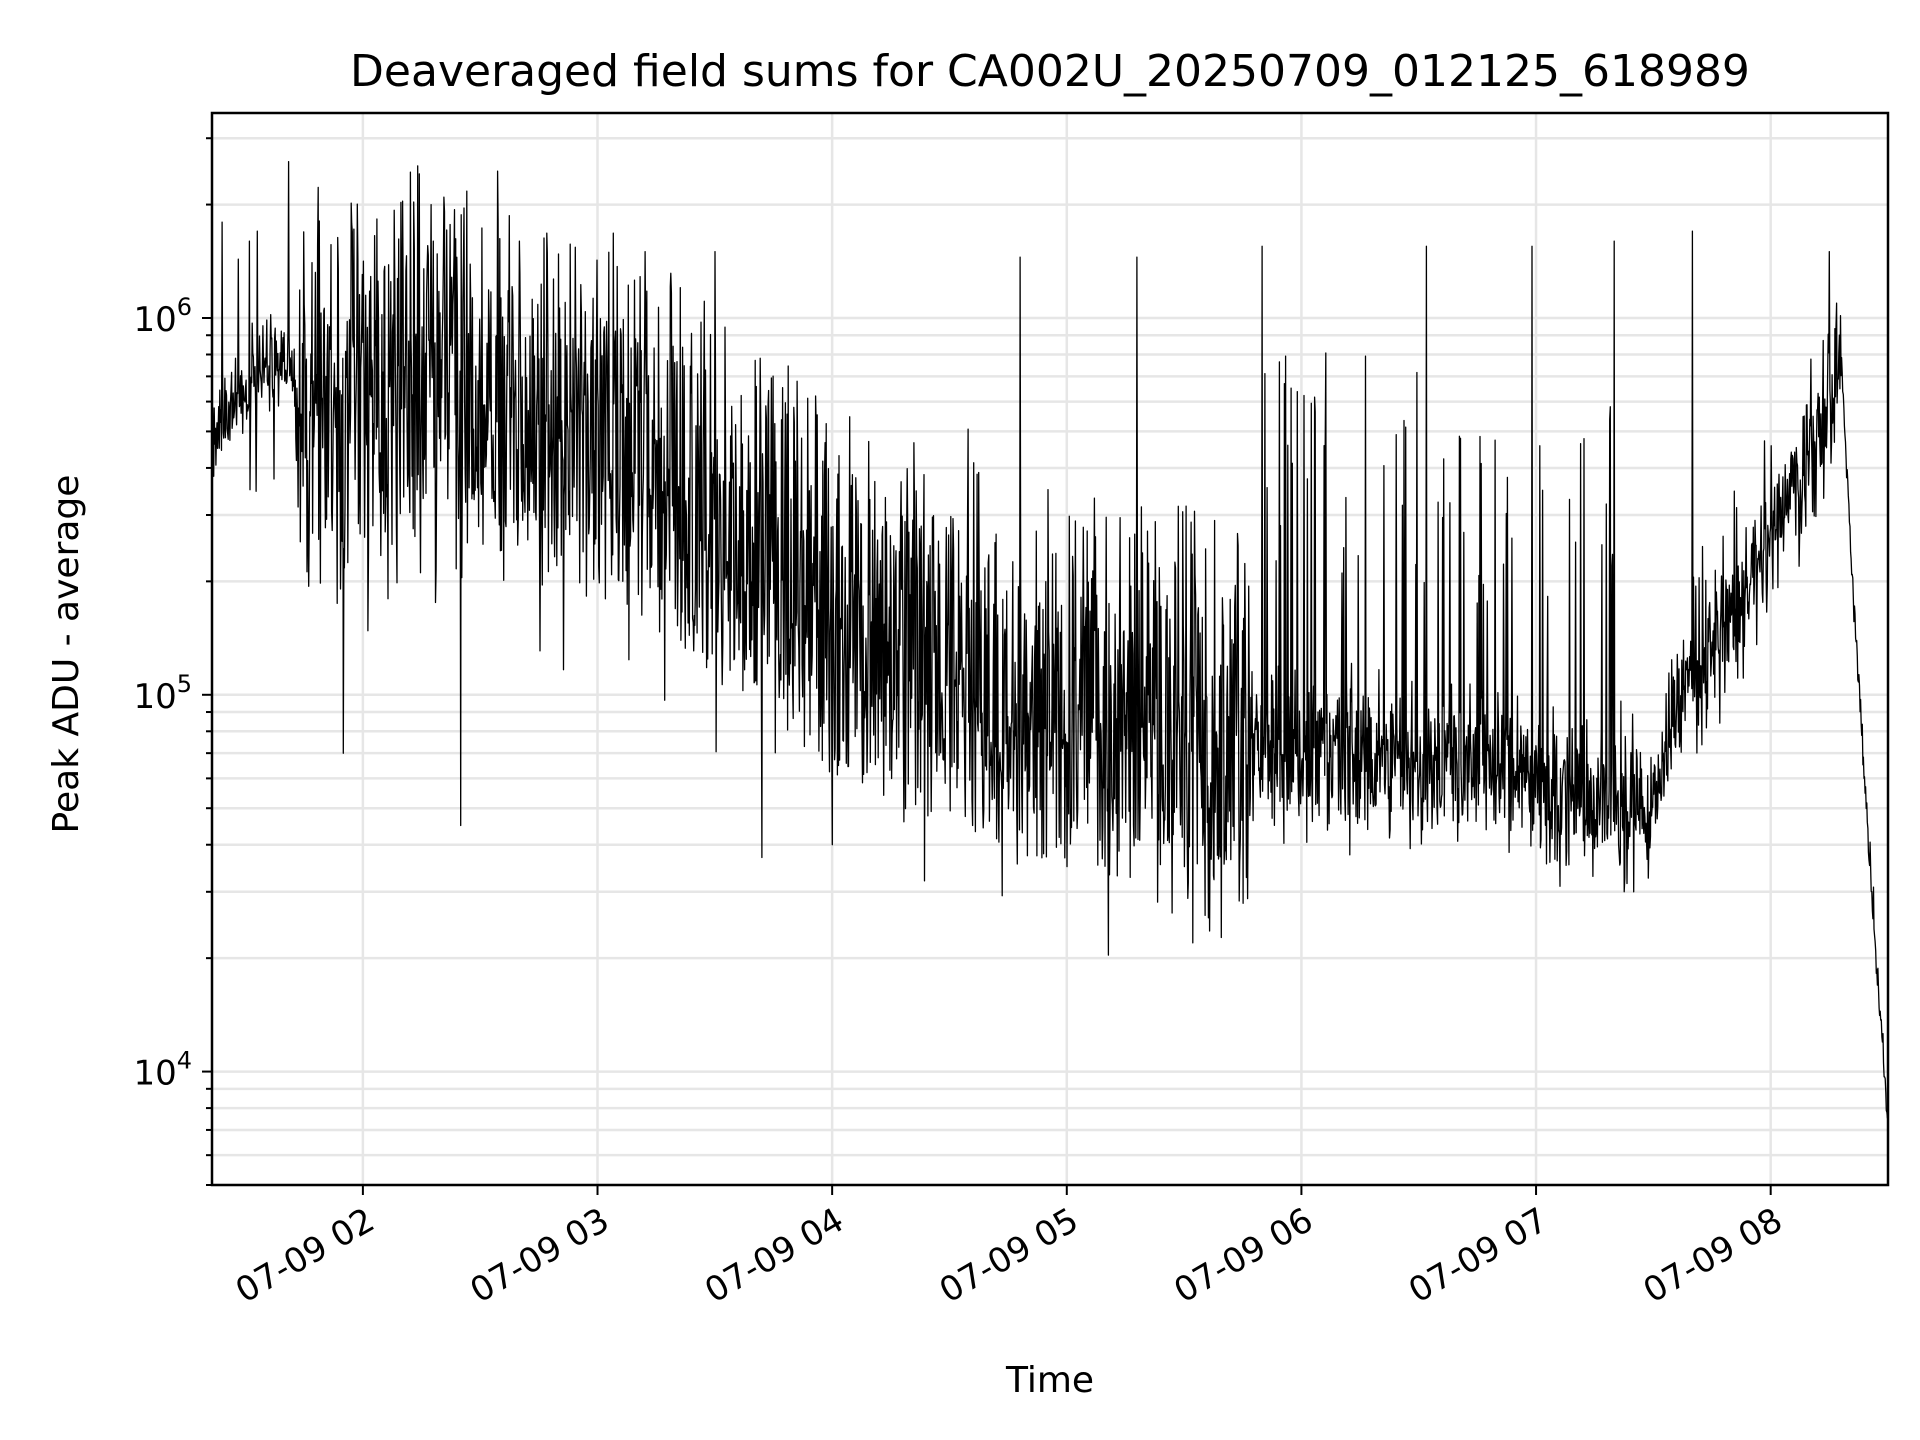 This screenshot has width=1920, height=1440. I want to click on x-axis-label: Time, so click(1049, 1380).